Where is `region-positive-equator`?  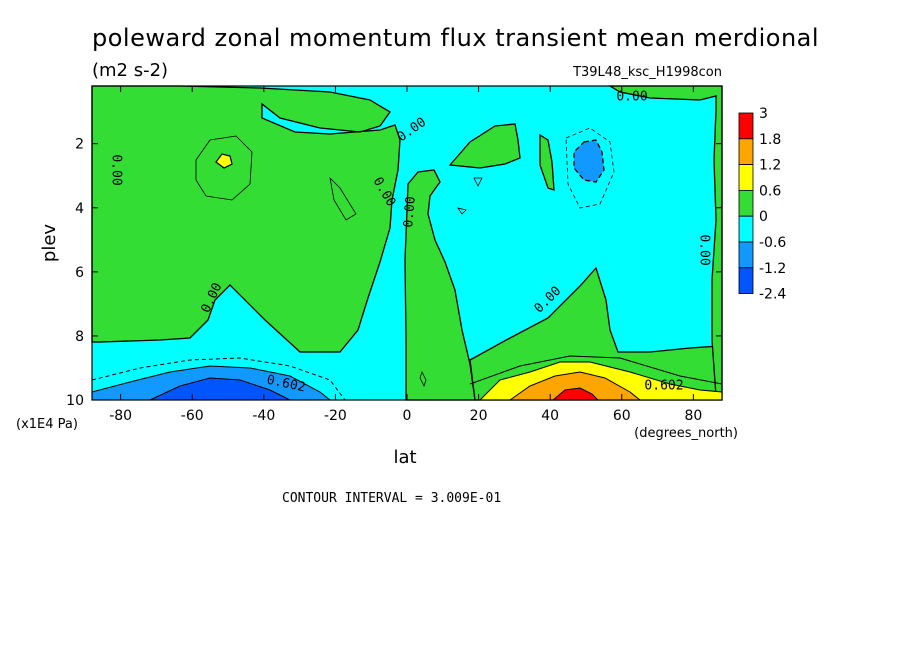 region-positive-equator is located at coordinates (440, 285).